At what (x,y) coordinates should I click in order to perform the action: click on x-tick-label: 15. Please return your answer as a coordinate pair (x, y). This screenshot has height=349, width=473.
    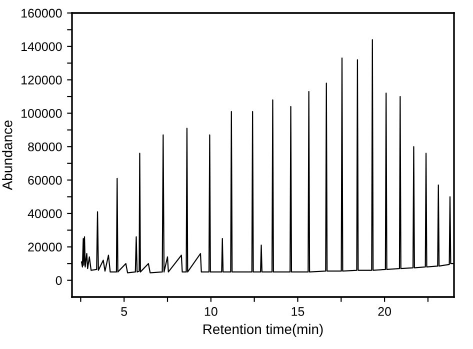
    Looking at the image, I should click on (298, 311).